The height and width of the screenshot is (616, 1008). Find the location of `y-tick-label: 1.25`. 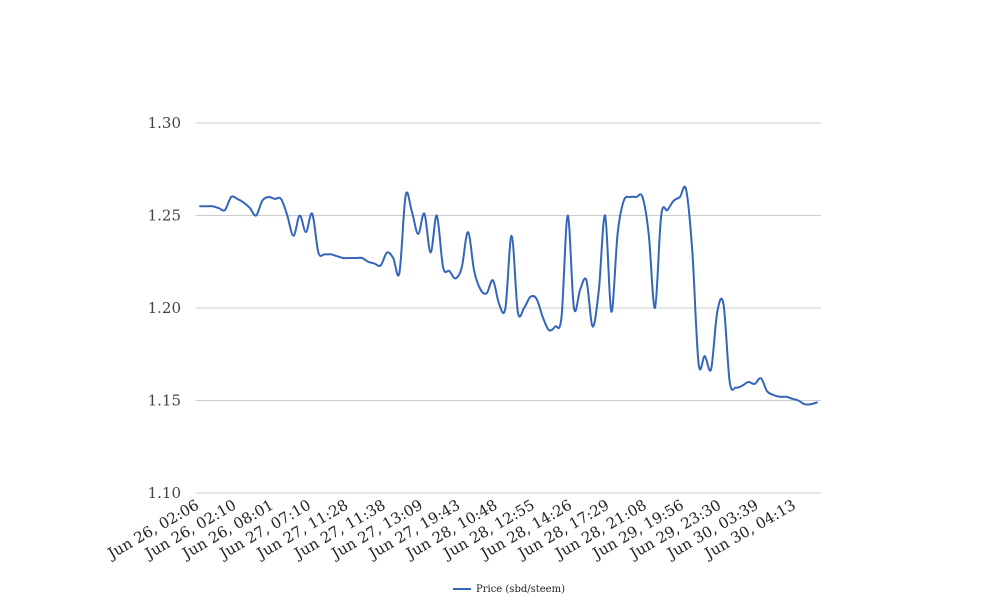

y-tick-label: 1.25 is located at coordinates (164, 216).